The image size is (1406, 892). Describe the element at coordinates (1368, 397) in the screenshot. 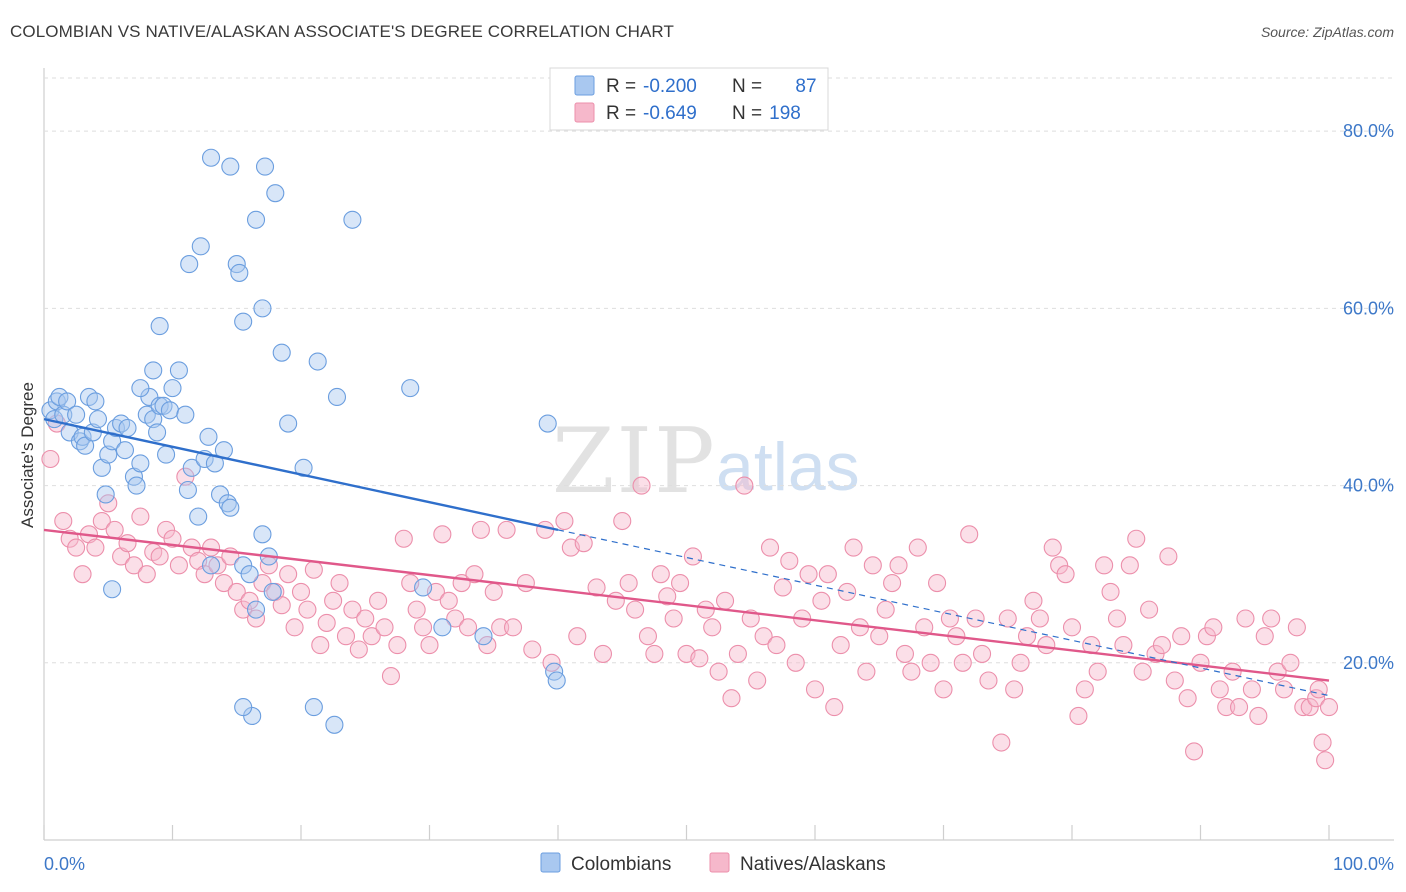

I see `y-tick-labels: 20.0% 40.0% 60.0% 80.0%` at that location.